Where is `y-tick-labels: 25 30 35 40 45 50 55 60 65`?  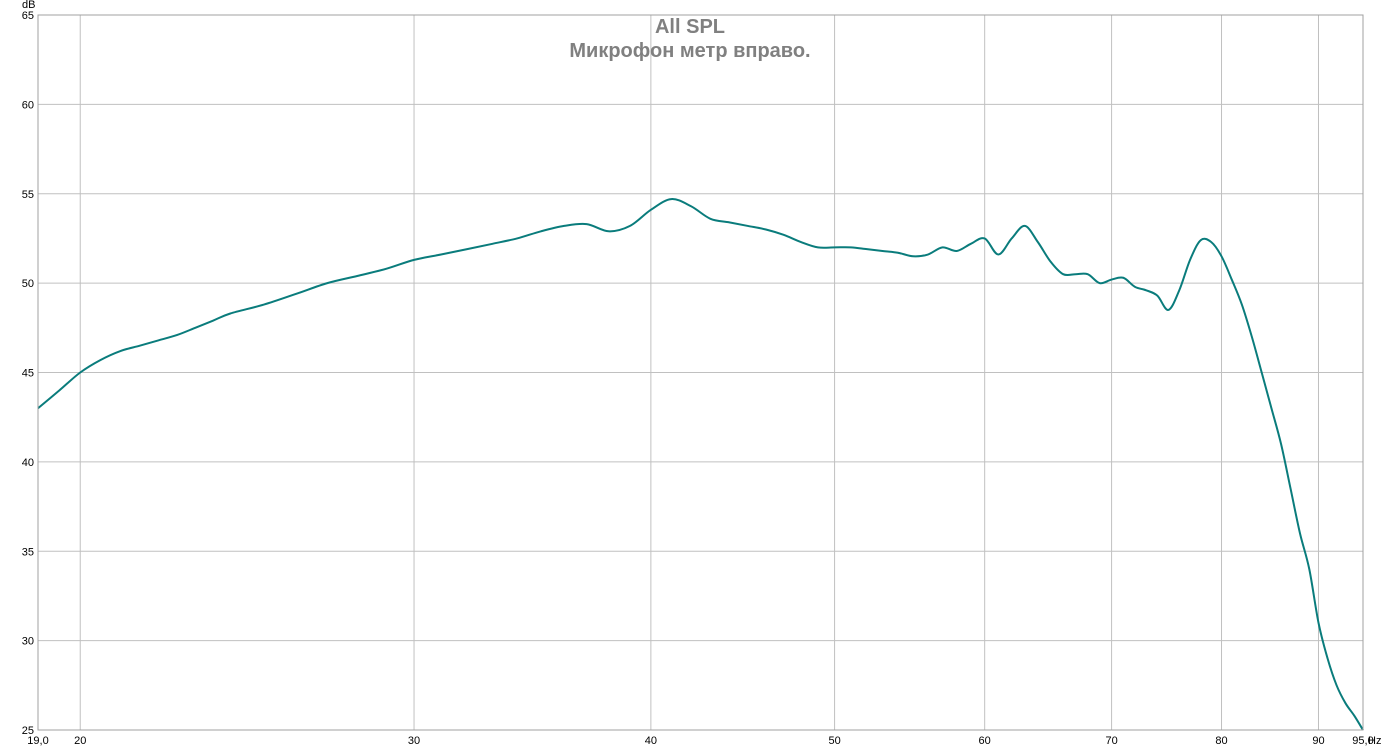 y-tick-labels: 25 30 35 40 45 50 55 60 65 is located at coordinates (28, 373).